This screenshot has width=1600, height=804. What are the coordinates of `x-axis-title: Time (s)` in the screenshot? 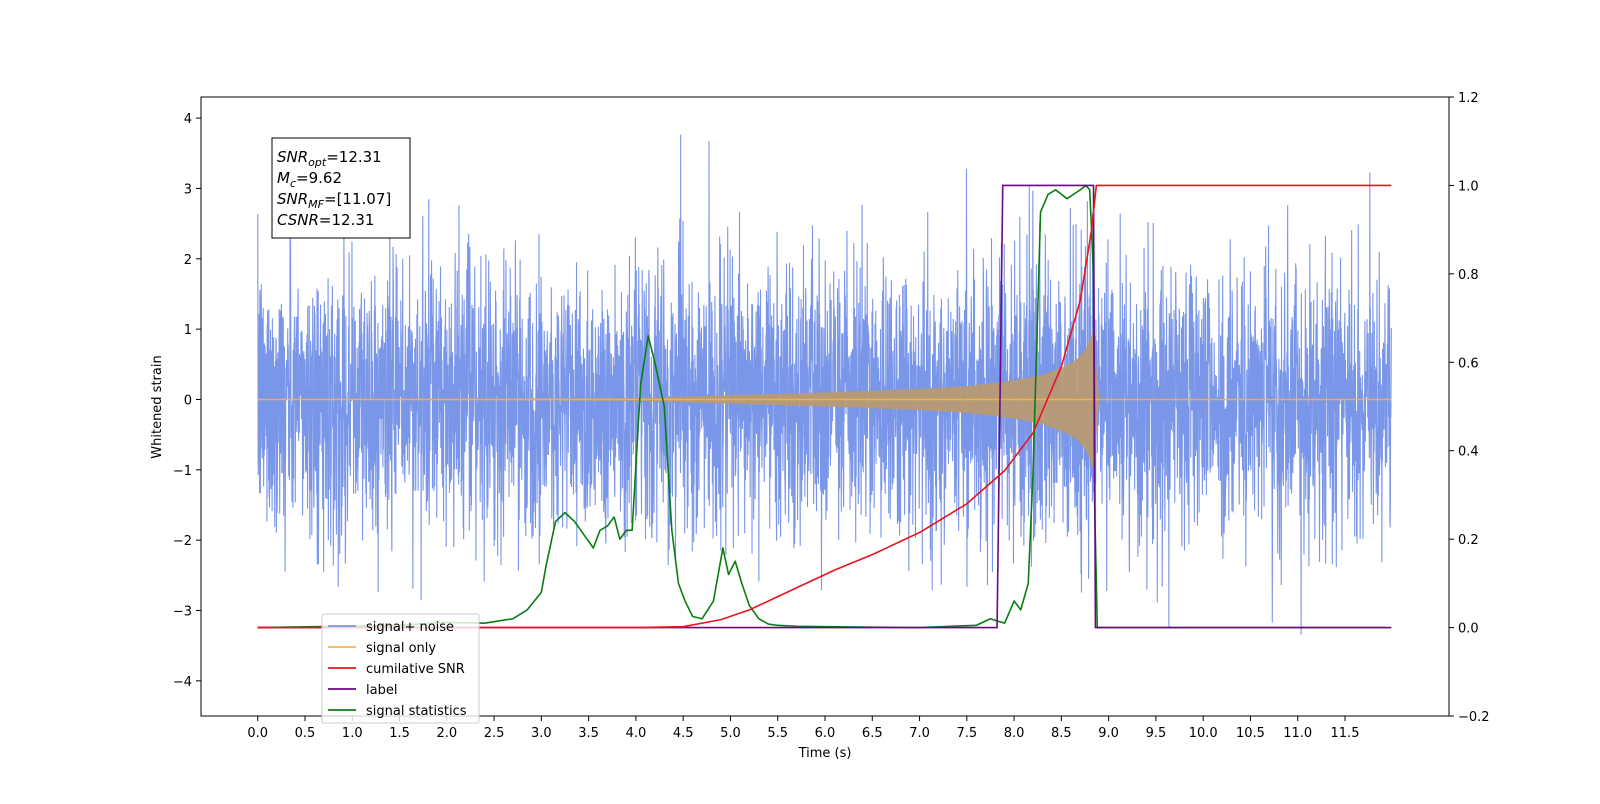 It's located at (825, 753).